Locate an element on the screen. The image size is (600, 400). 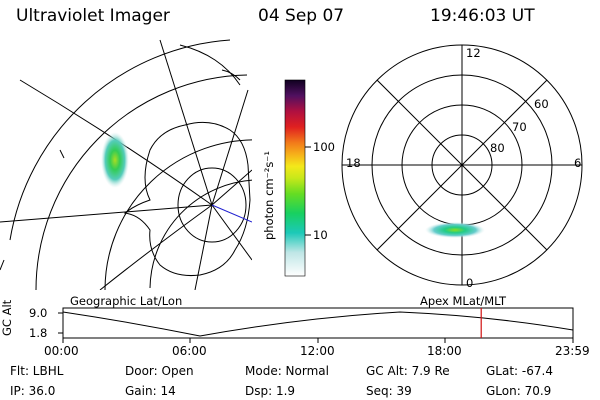
left-panel-label: Geographic Lat/Lon is located at coordinates (126, 301).